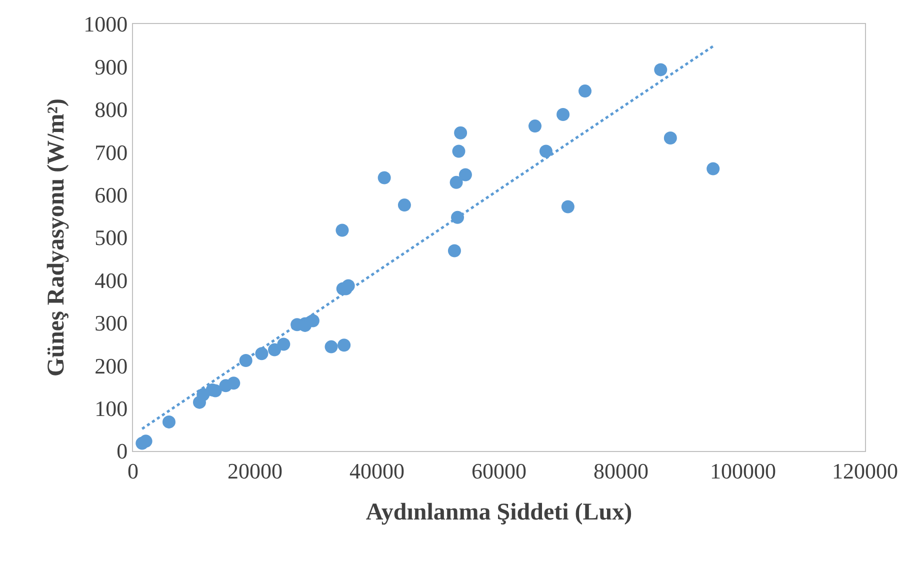 The height and width of the screenshot is (563, 910). Describe the element at coordinates (255, 471) in the screenshot. I see `x-tick-label: 20000` at that location.